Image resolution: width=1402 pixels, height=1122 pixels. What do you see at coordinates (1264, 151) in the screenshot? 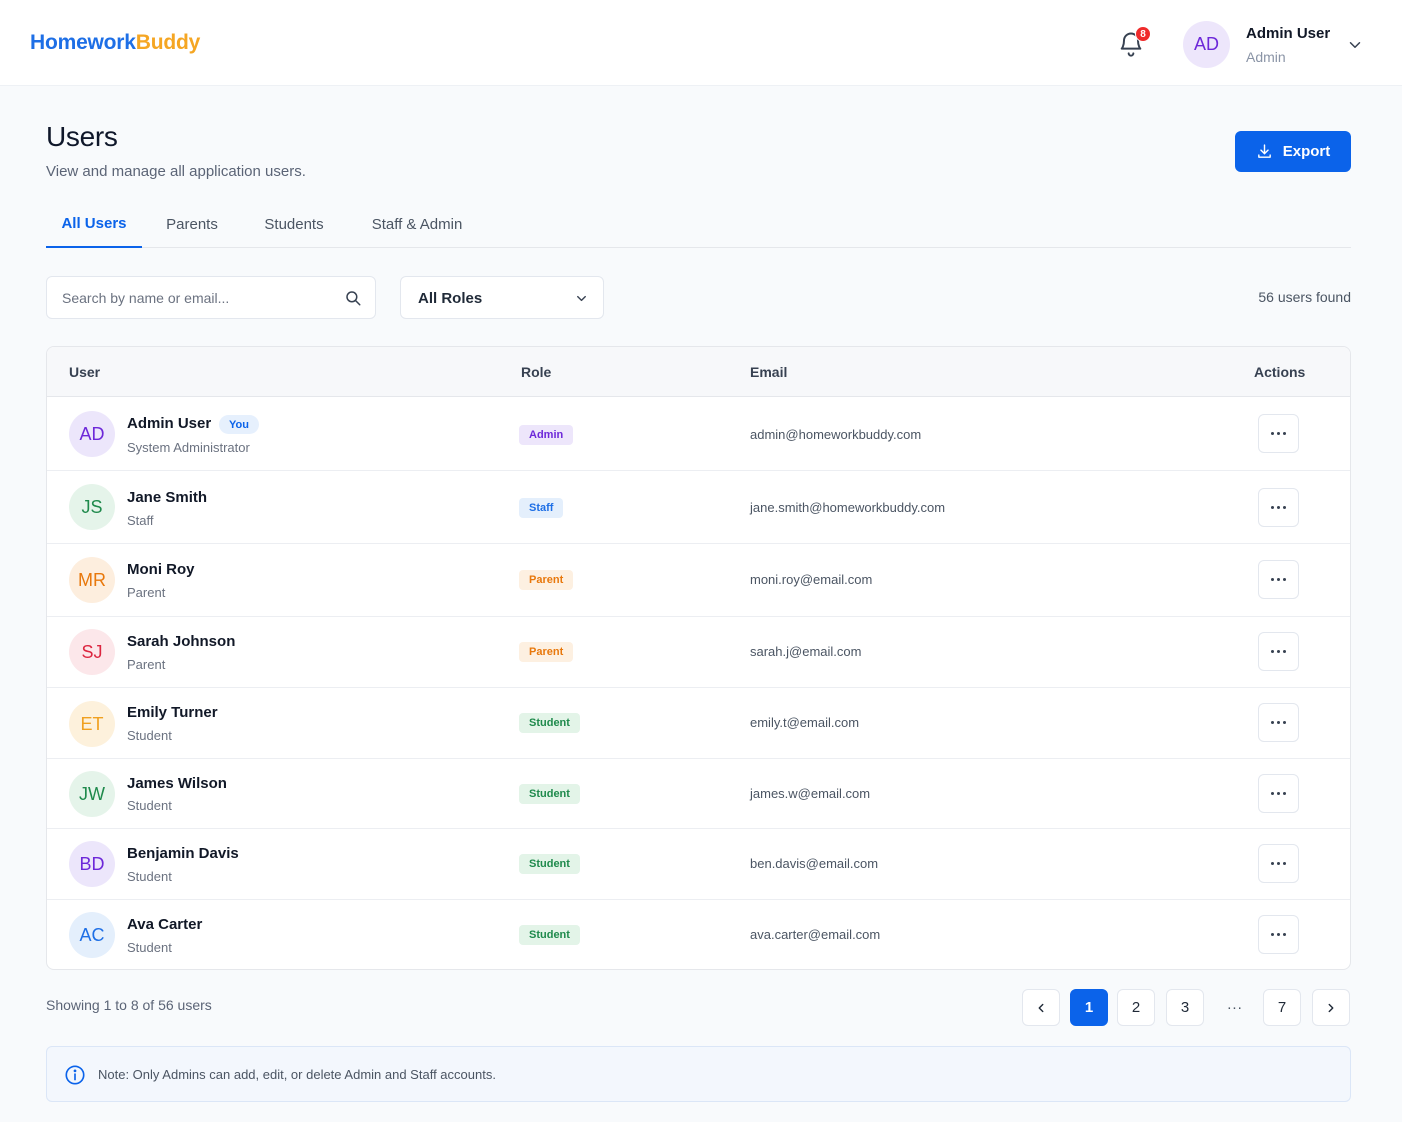
I see `download-icon` at bounding box center [1264, 151].